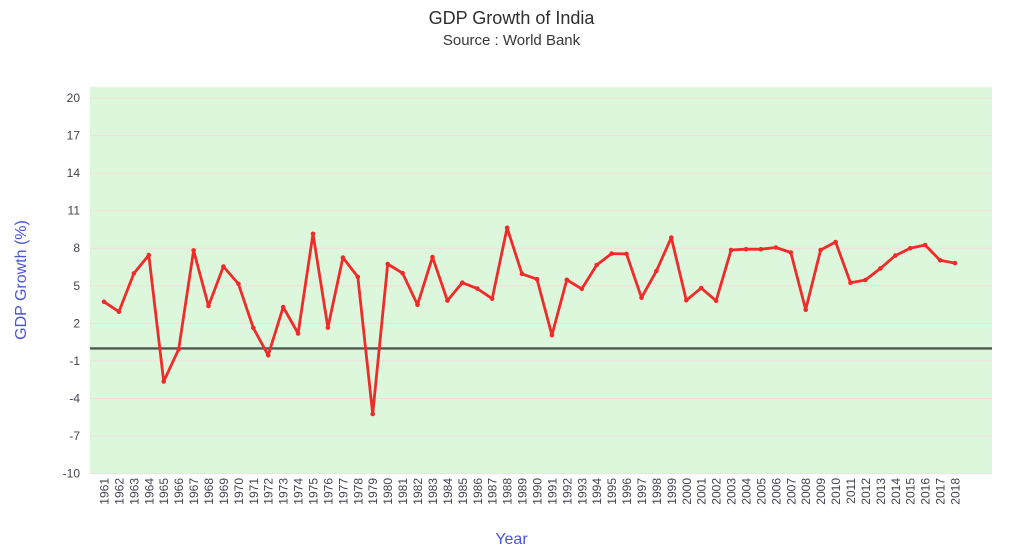 The width and height of the screenshot is (1023, 557). I want to click on x-tick-label: 1970, so click(239, 491).